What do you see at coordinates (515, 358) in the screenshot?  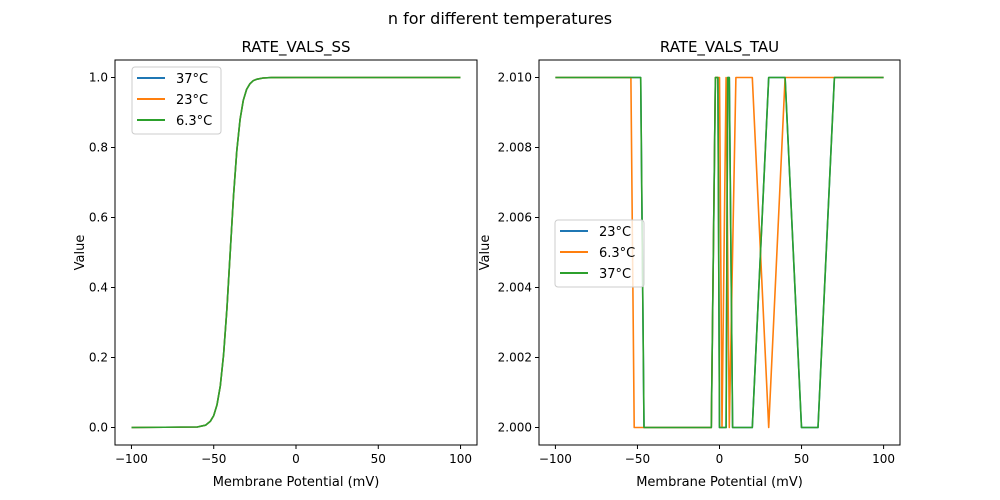 I see `y-tick-label: 2.002` at bounding box center [515, 358].